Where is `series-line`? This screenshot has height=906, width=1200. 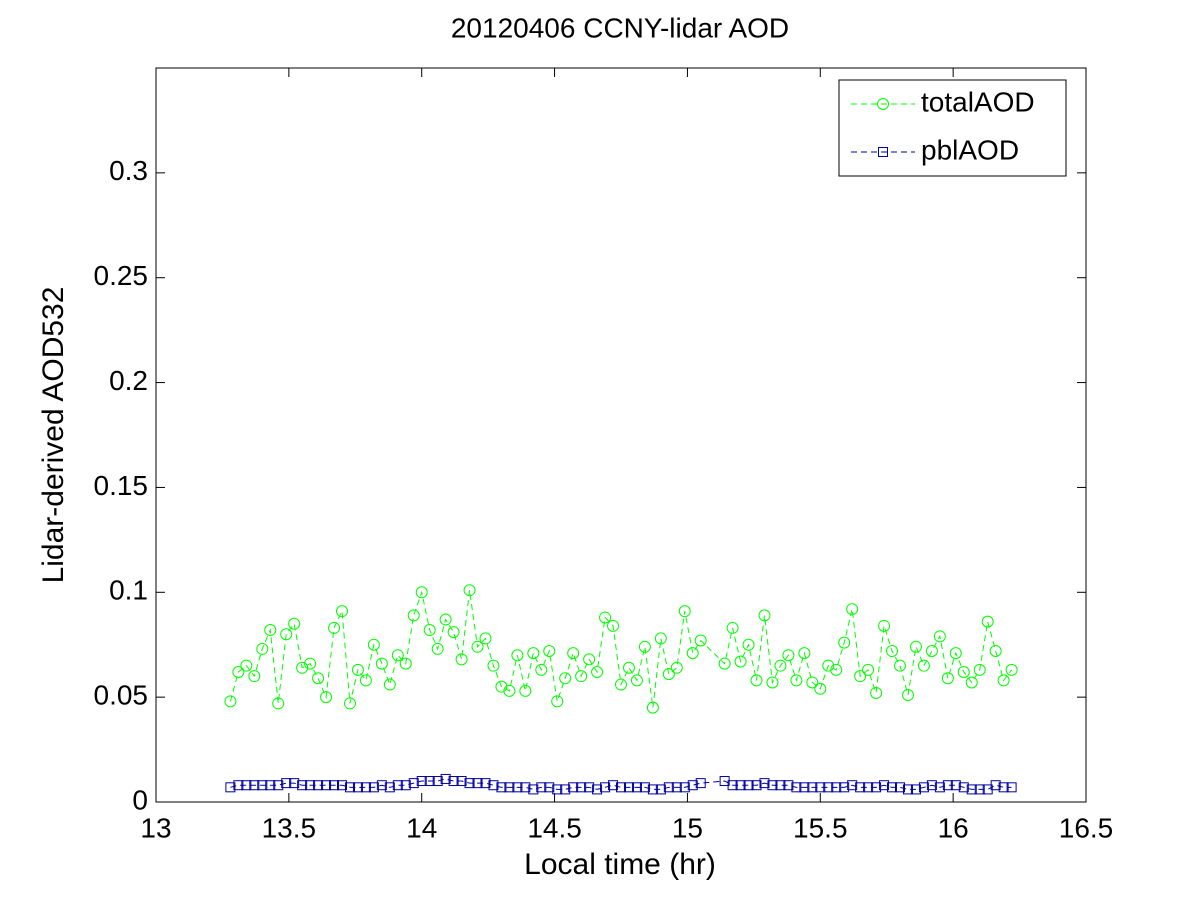
series-line is located at coordinates (620, 649).